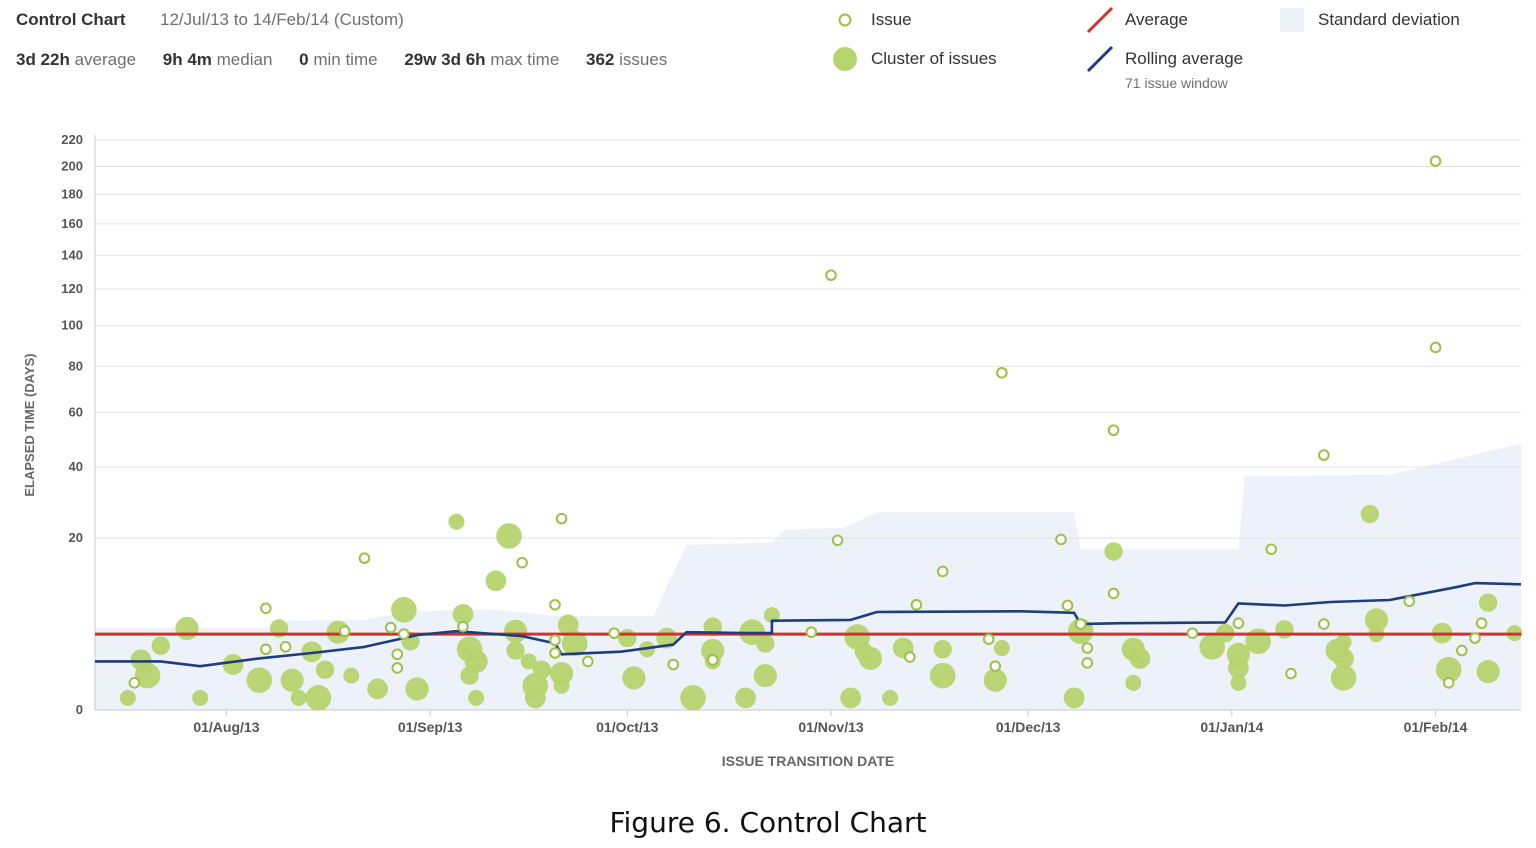 The width and height of the screenshot is (1536, 848). I want to click on legend-rolling-window: 71 issue window, so click(1176, 83).